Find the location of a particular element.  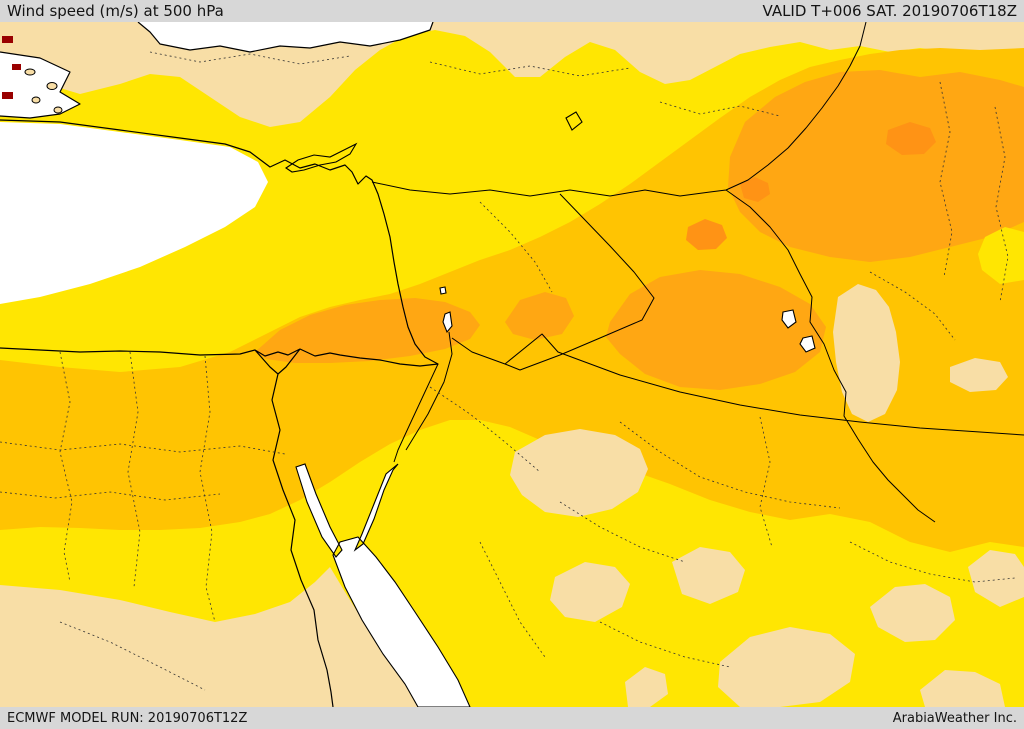

aegean-islands is located at coordinates (43, 91).